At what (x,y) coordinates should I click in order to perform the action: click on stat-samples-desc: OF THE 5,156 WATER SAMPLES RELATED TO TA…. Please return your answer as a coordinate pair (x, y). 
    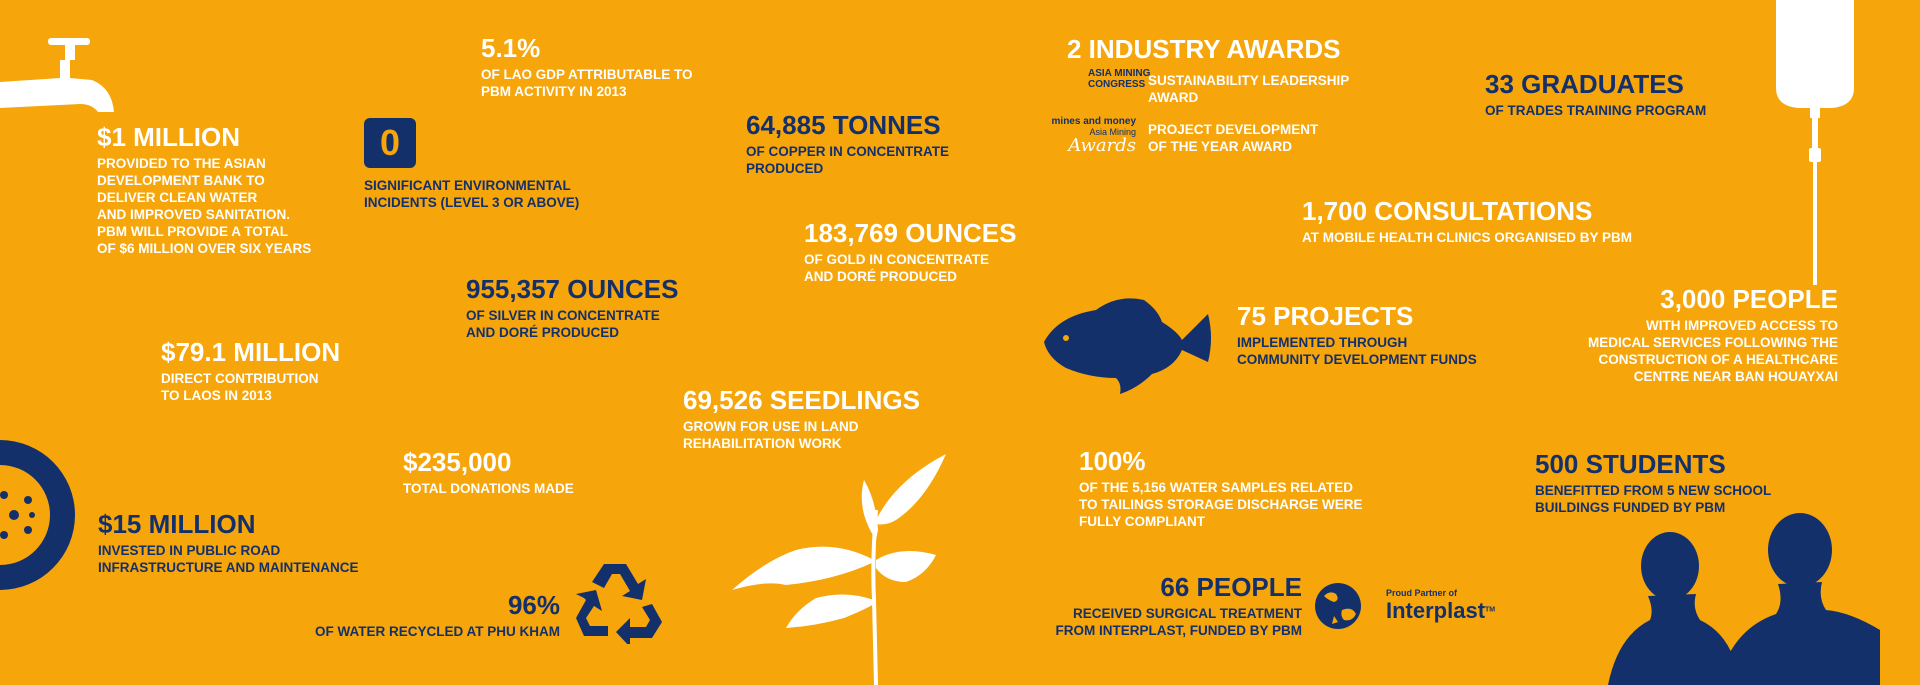
    Looking at the image, I should click on (1221, 504).